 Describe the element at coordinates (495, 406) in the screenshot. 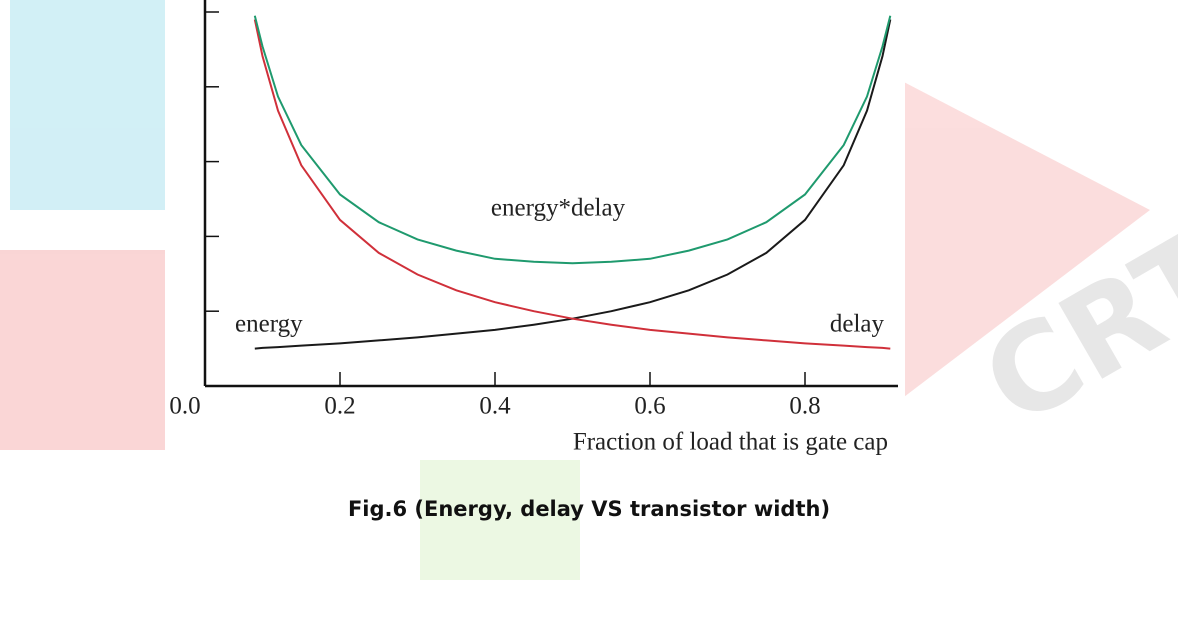

I see `x-tick-label: 0.4` at that location.